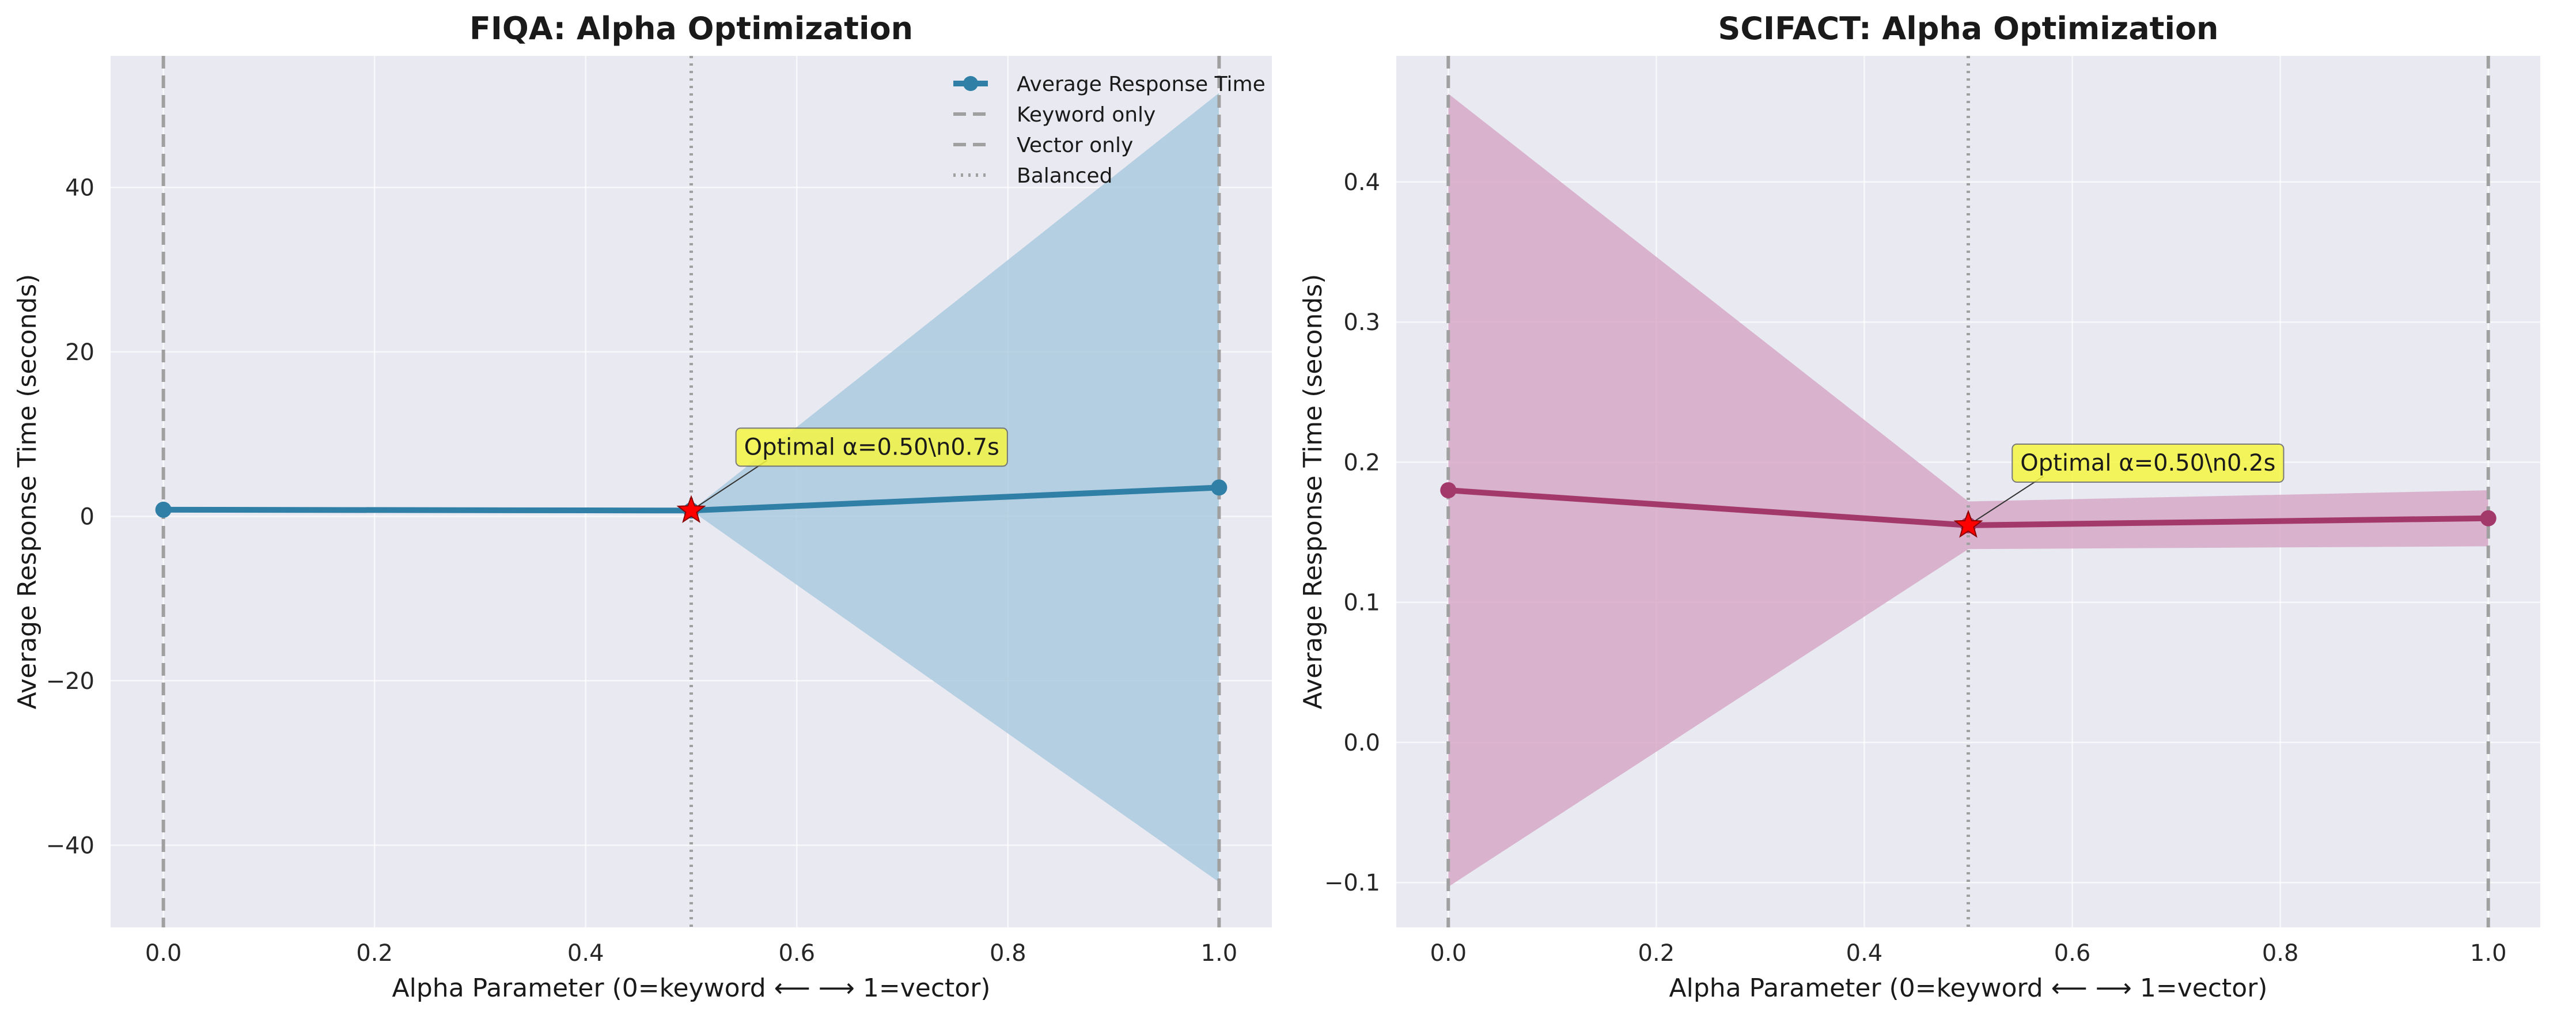 This screenshot has width=2576, height=1019. I want to click on chart-title: SCIFACT: Alpha Optimization, so click(1968, 28).